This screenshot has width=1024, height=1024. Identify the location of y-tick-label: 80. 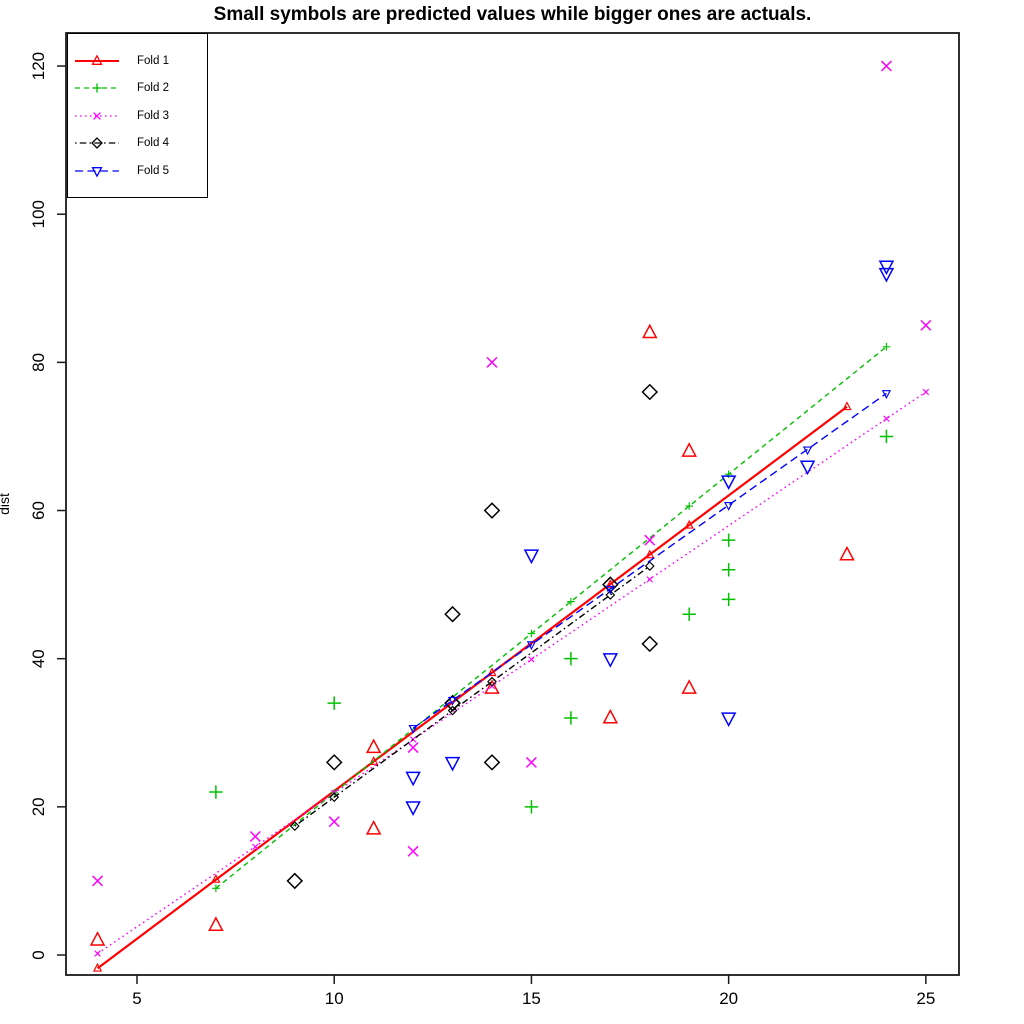
(38, 362).